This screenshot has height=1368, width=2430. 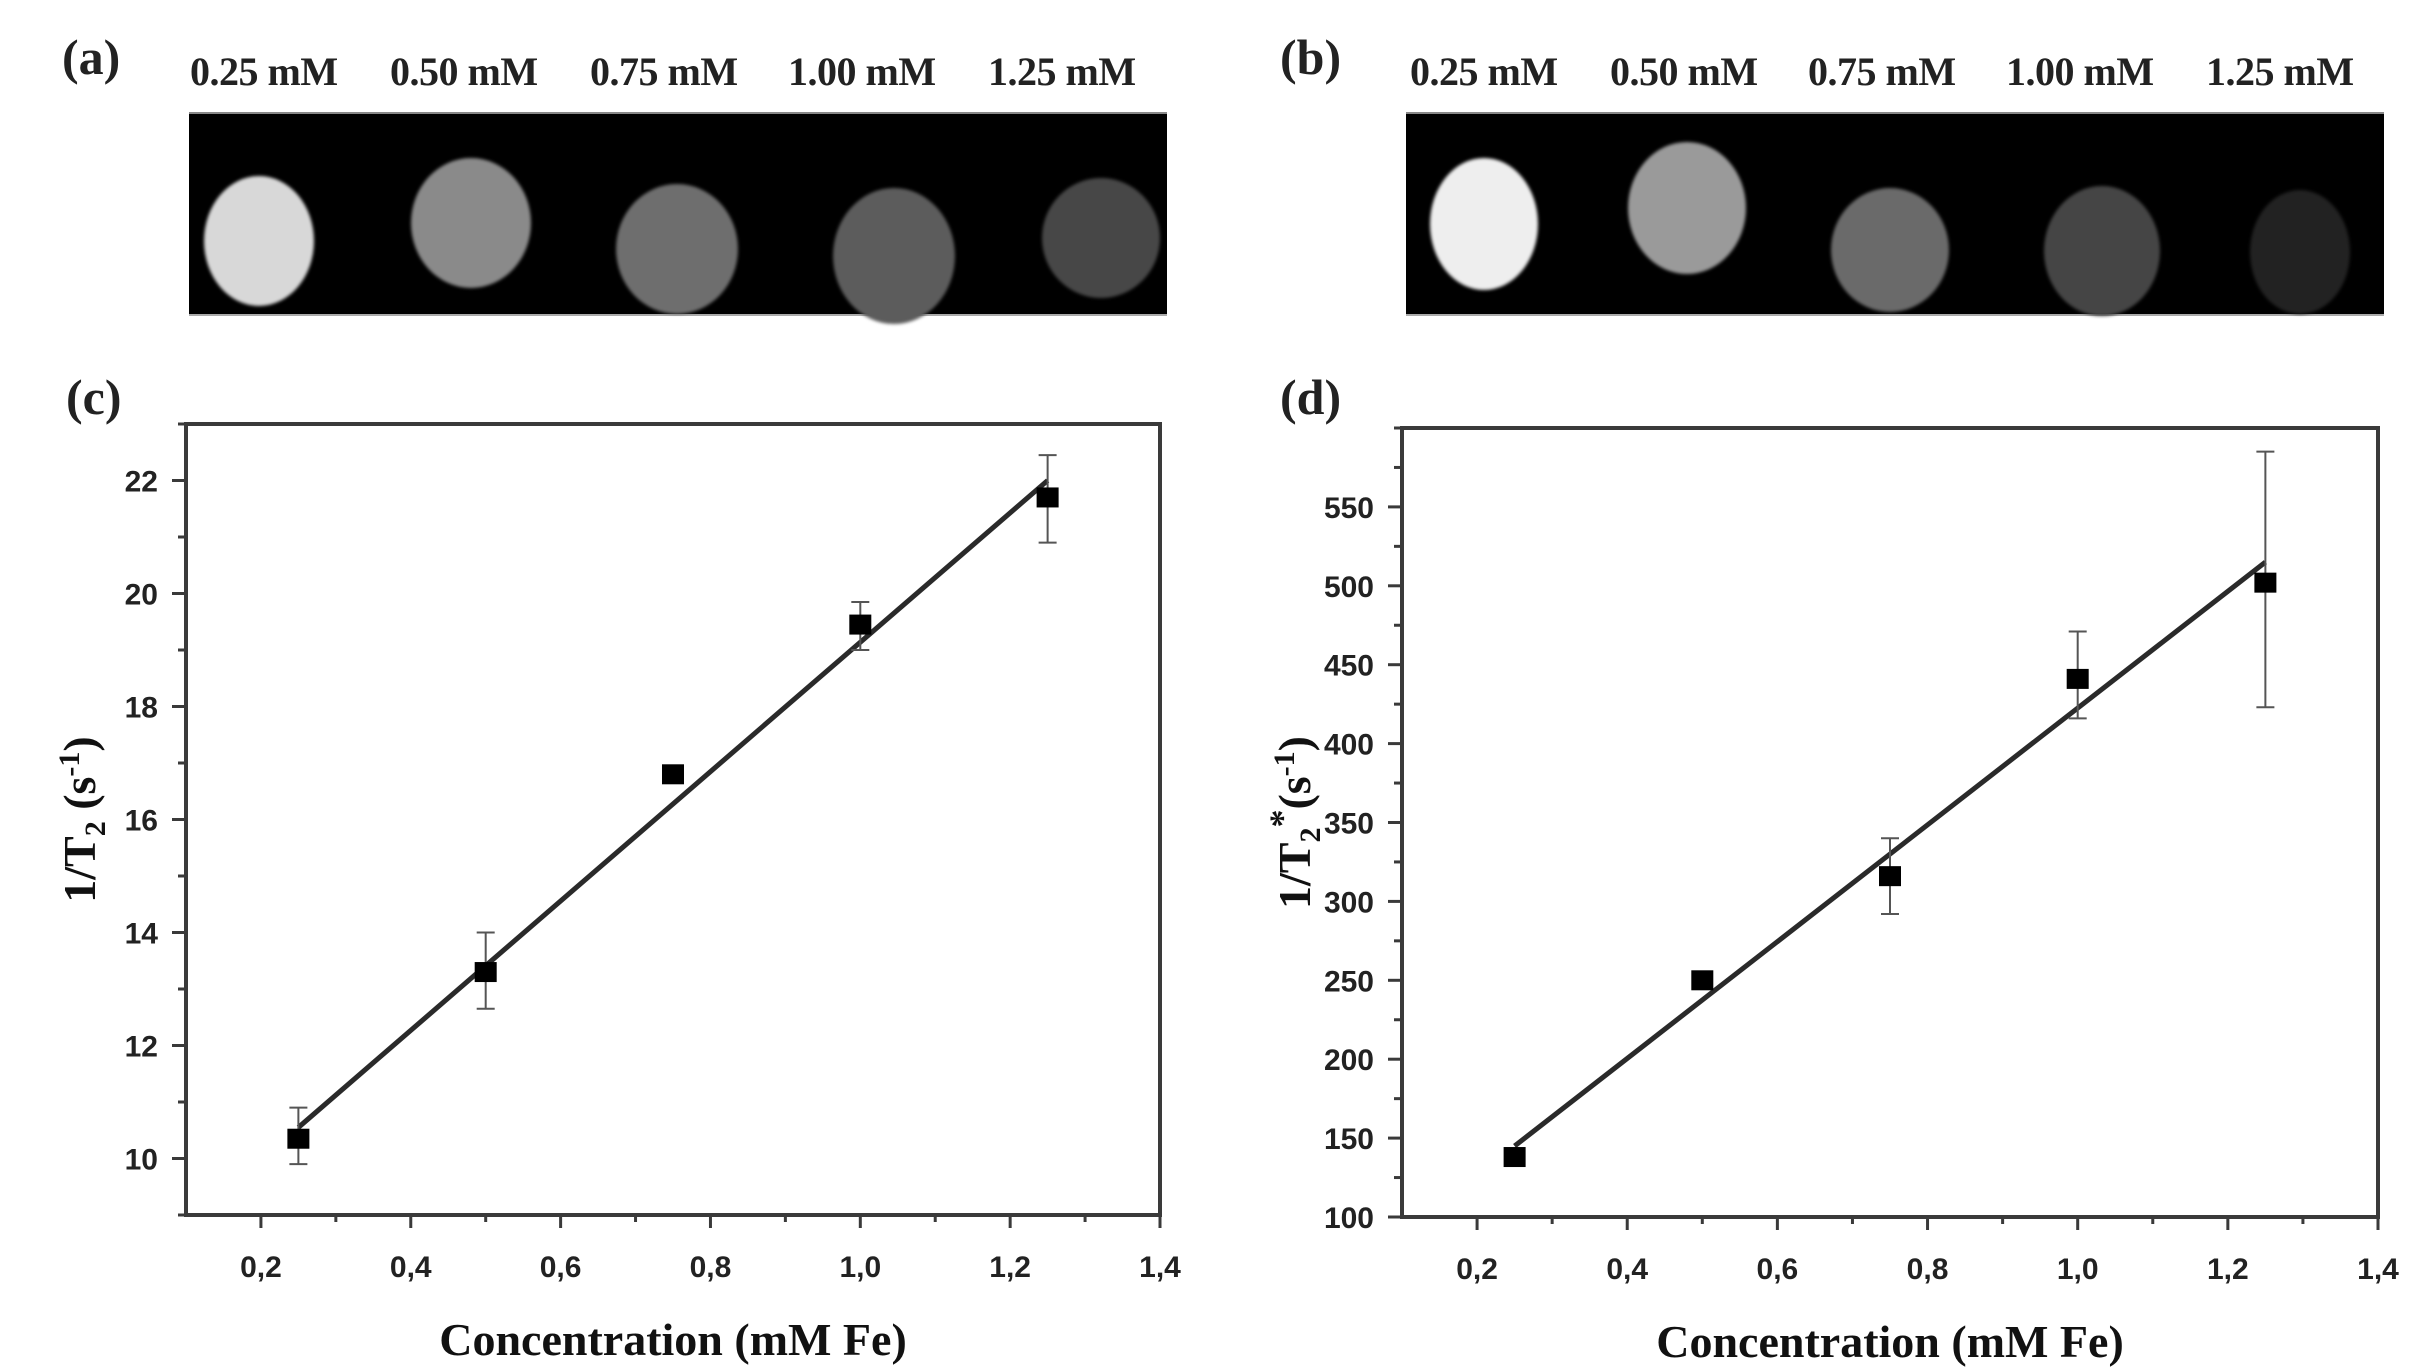 What do you see at coordinates (1349, 902) in the screenshot?
I see `y-tick-label: 300` at bounding box center [1349, 902].